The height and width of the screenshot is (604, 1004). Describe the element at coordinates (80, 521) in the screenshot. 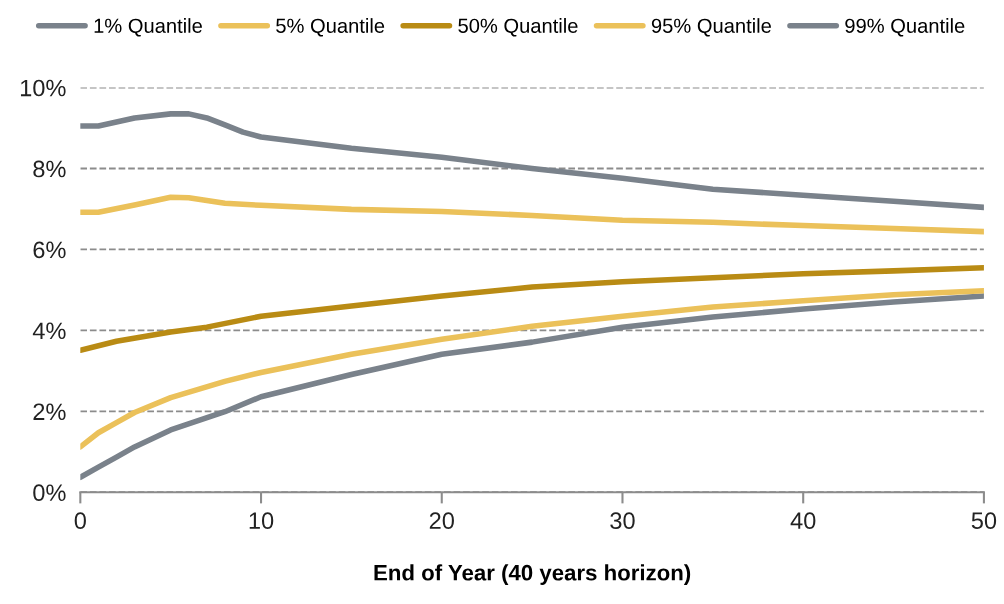

I see `x-tick-label: 0` at that location.